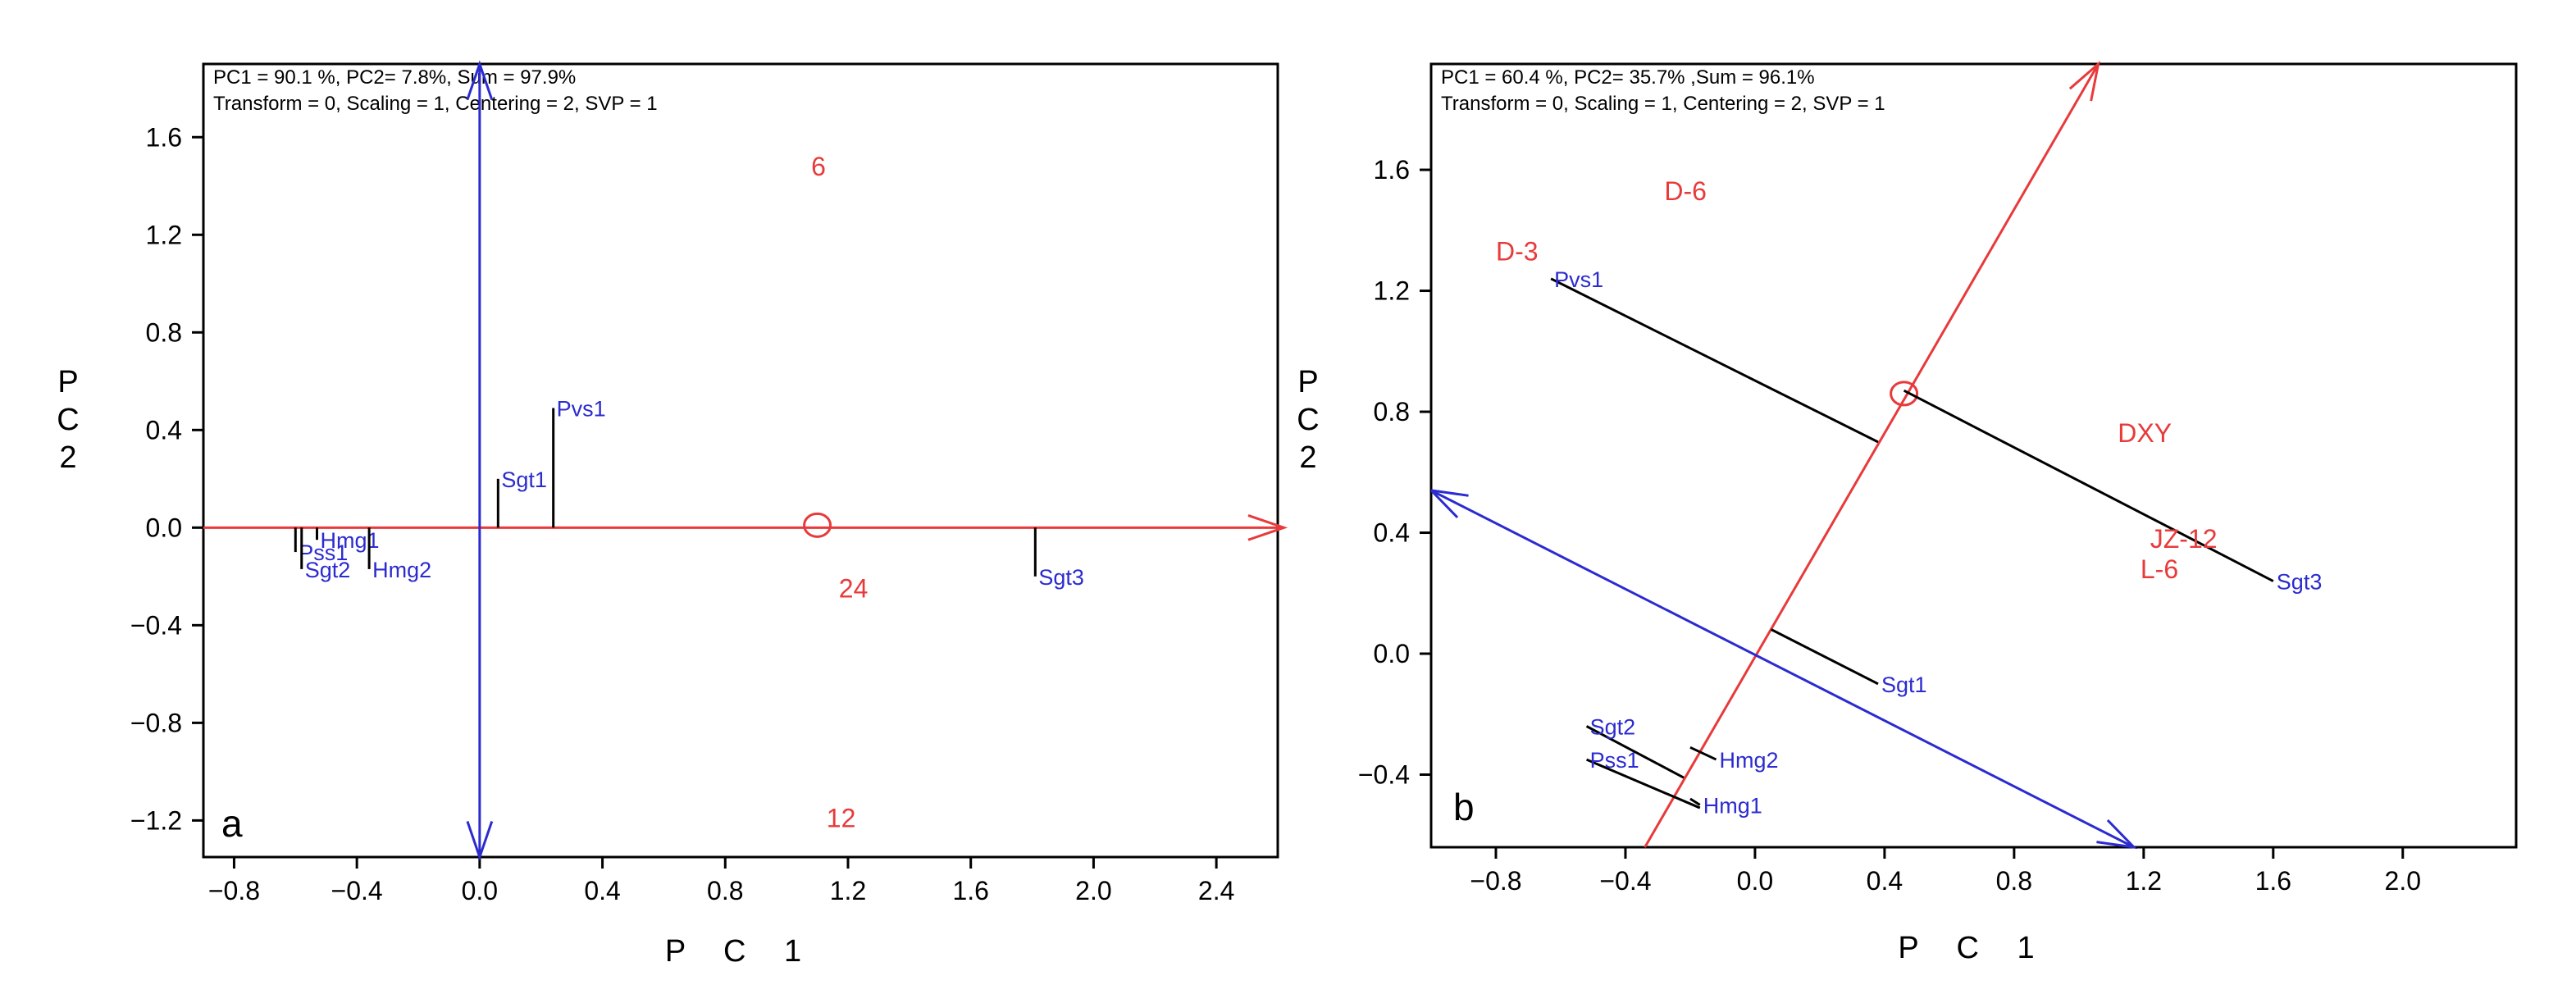 The image size is (2576, 985). Describe the element at coordinates (818, 166) in the screenshot. I see `object-label: 6` at that location.